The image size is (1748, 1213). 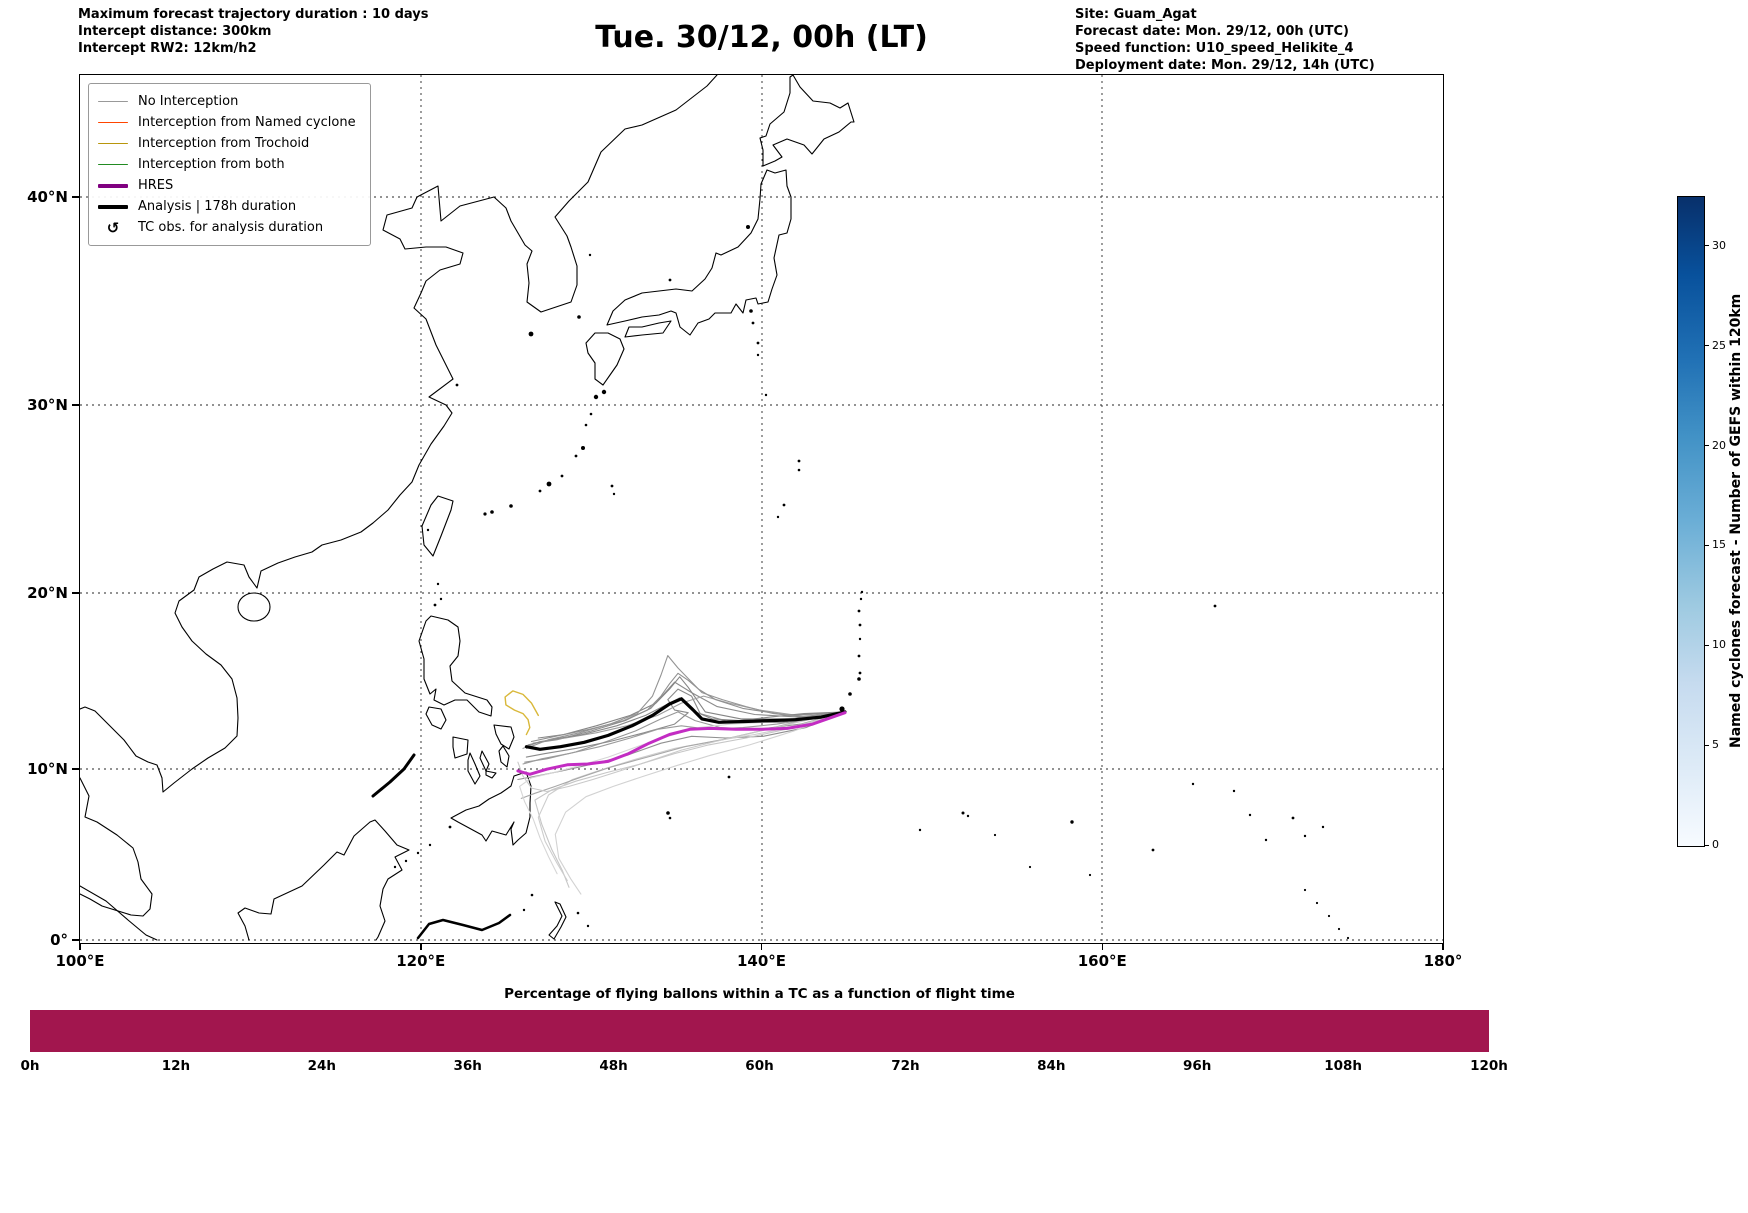 I want to click on figure-title: Tue. 30/12, 00h (LT), so click(x=761, y=37).